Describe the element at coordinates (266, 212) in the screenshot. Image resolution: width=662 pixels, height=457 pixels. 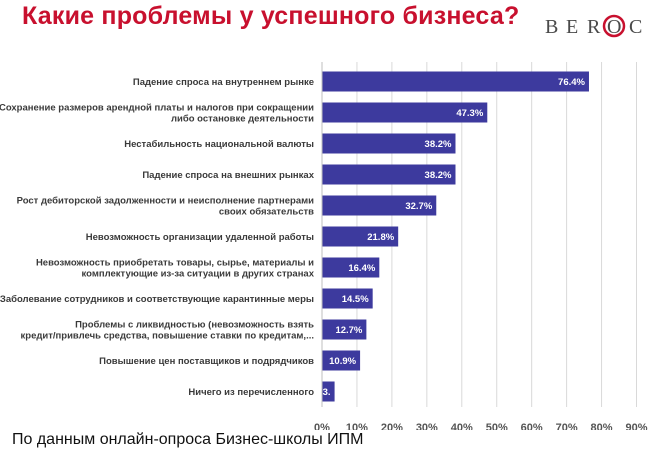
I see `category-label-line: своих обязательств` at that location.